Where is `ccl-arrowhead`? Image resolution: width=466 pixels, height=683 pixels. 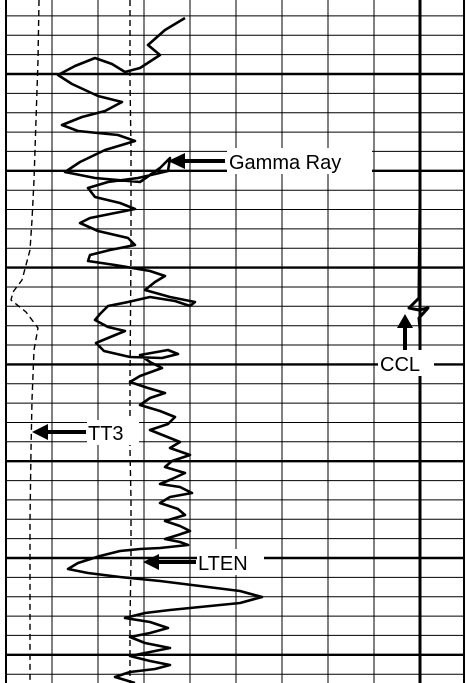
ccl-arrowhead is located at coordinates (405, 321).